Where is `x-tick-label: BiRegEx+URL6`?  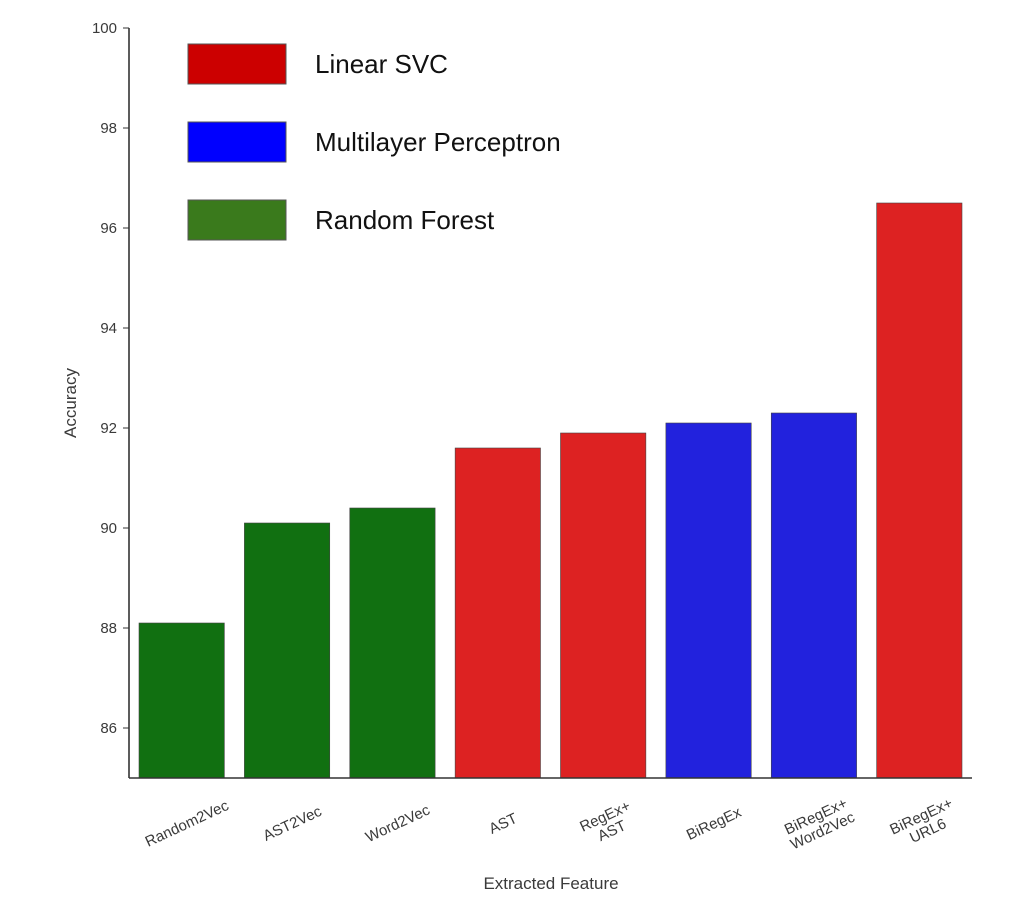 x-tick-label: BiRegEx+URL6 is located at coordinates (924, 824).